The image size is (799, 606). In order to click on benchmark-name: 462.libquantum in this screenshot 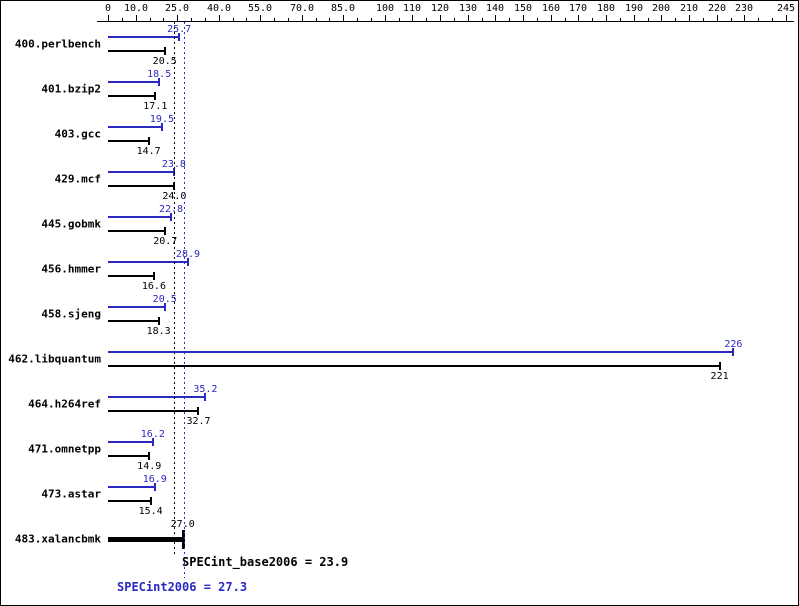, I will do `click(54, 359)`.